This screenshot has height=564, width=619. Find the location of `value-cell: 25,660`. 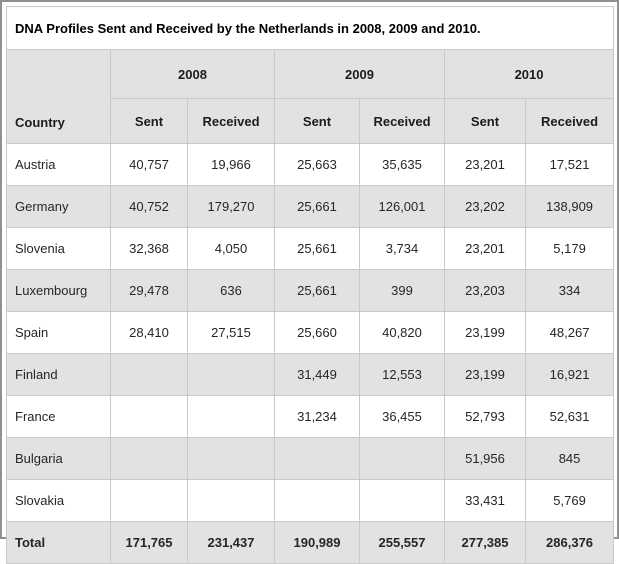

value-cell: 25,660 is located at coordinates (317, 332).